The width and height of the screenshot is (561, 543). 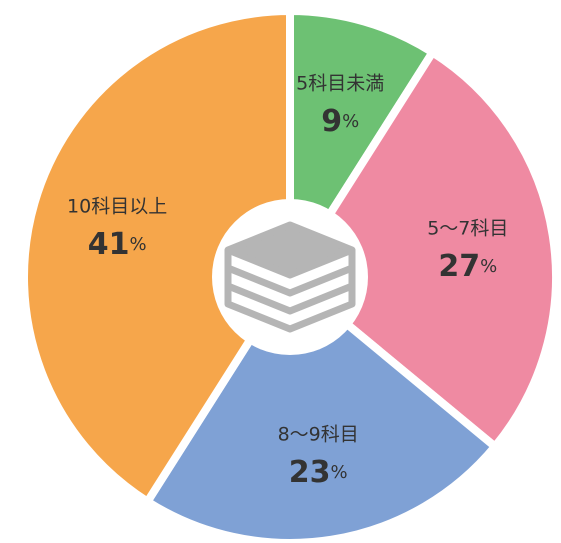 What do you see at coordinates (318, 471) in the screenshot?
I see `value-label: 23%` at bounding box center [318, 471].